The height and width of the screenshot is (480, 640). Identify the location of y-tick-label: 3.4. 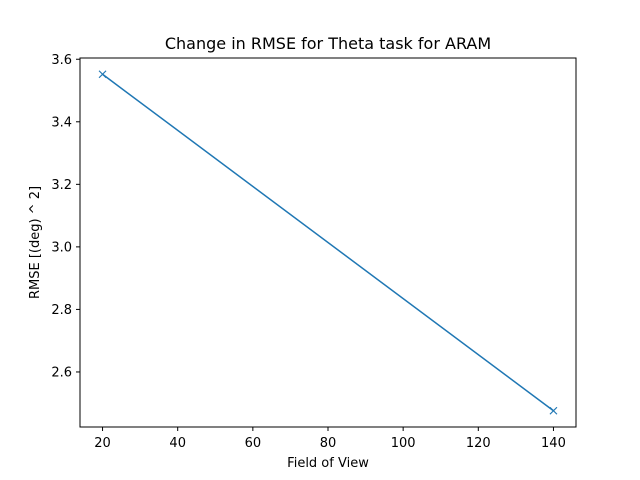
(61, 122).